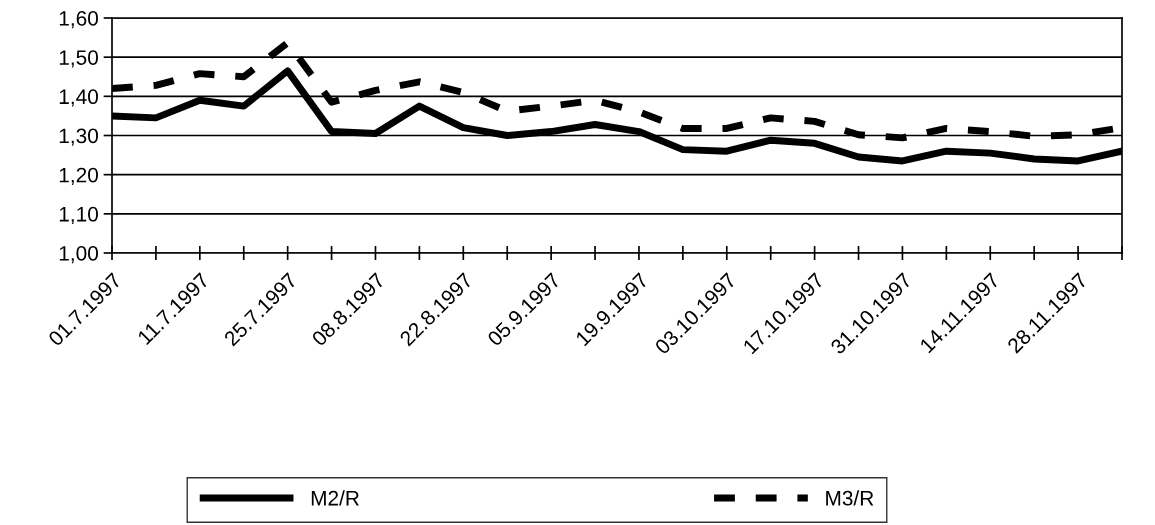 This screenshot has width=1155, height=525. I want to click on y-tick-label: 1,00, so click(78, 255).